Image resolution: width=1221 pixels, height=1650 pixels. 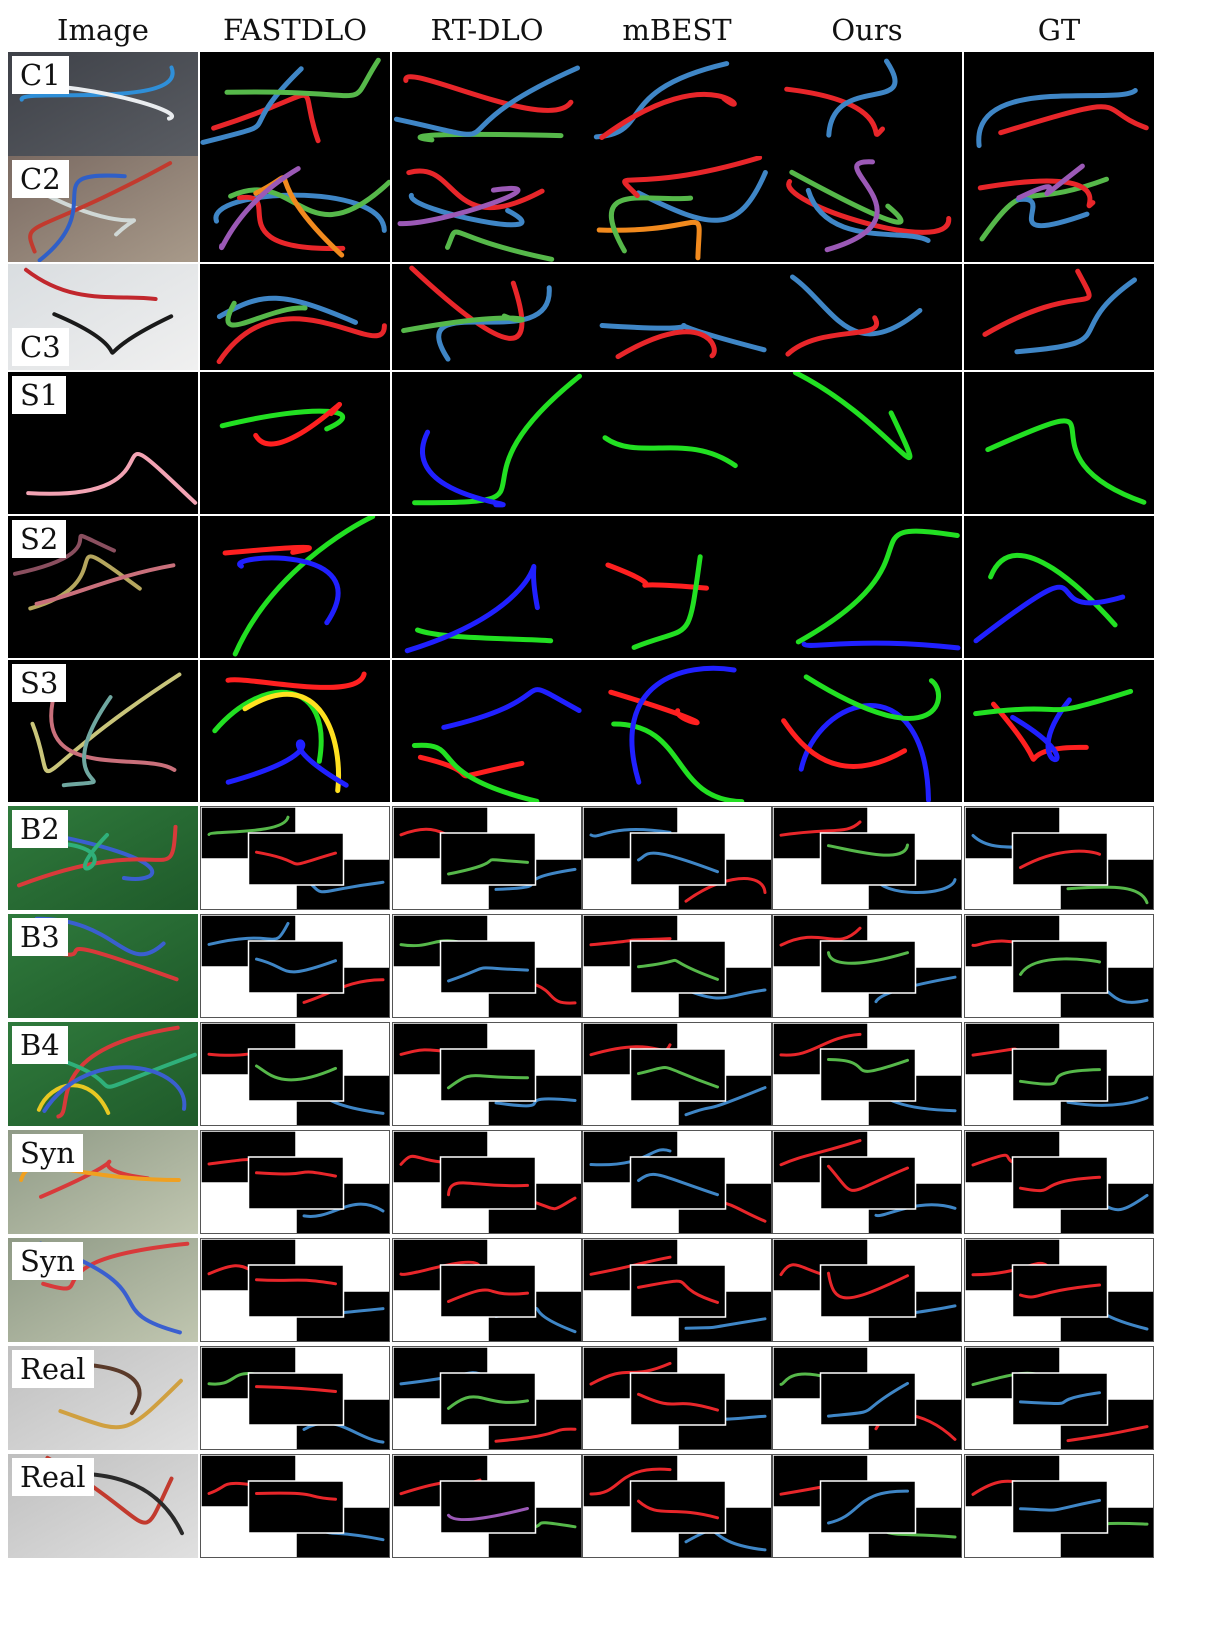 What do you see at coordinates (103, 30) in the screenshot?
I see `column-header-0: Image` at bounding box center [103, 30].